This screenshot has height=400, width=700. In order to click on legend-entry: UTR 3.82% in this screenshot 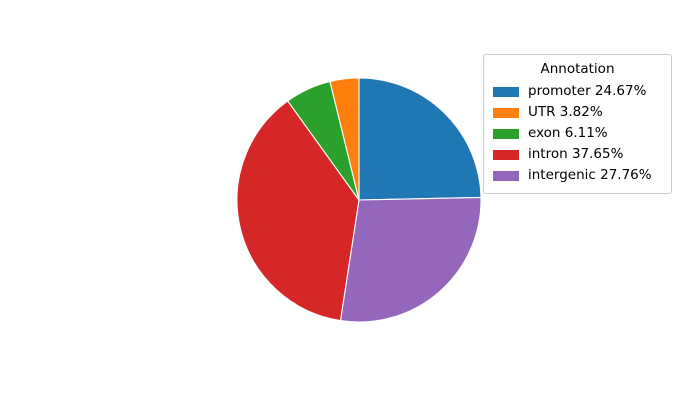, I will do `click(577, 112)`.